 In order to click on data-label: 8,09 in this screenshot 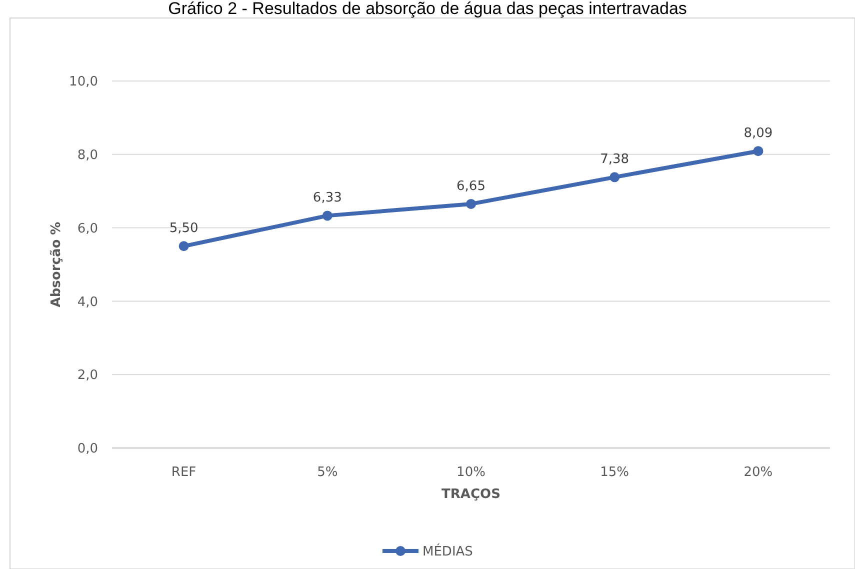, I will do `click(758, 134)`.